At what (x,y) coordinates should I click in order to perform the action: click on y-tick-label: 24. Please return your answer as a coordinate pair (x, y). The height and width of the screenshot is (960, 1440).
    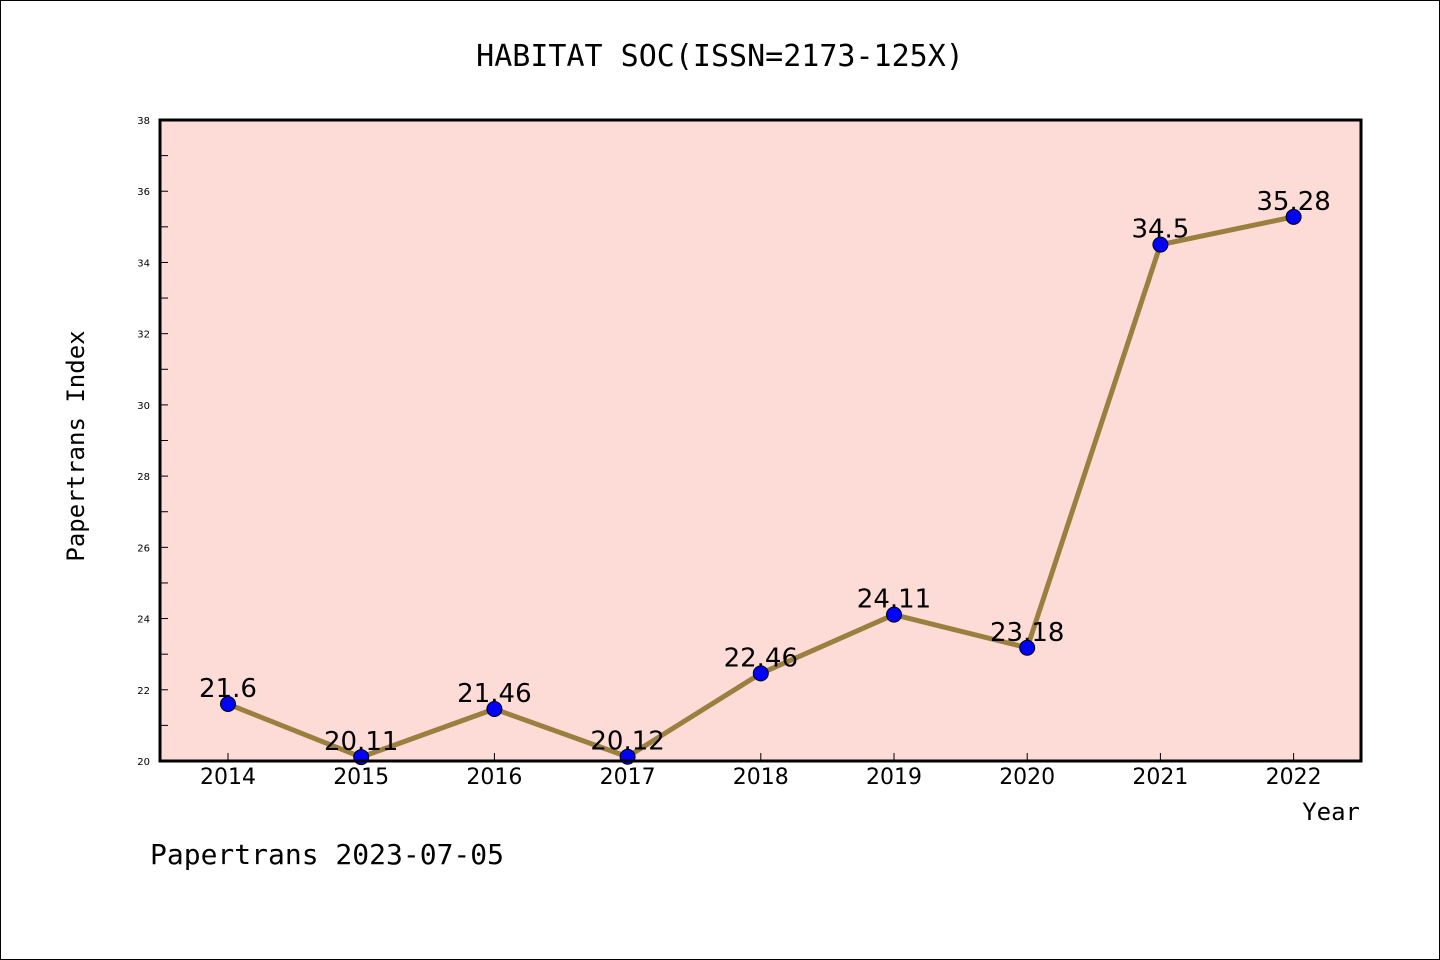
    Looking at the image, I should click on (143, 620).